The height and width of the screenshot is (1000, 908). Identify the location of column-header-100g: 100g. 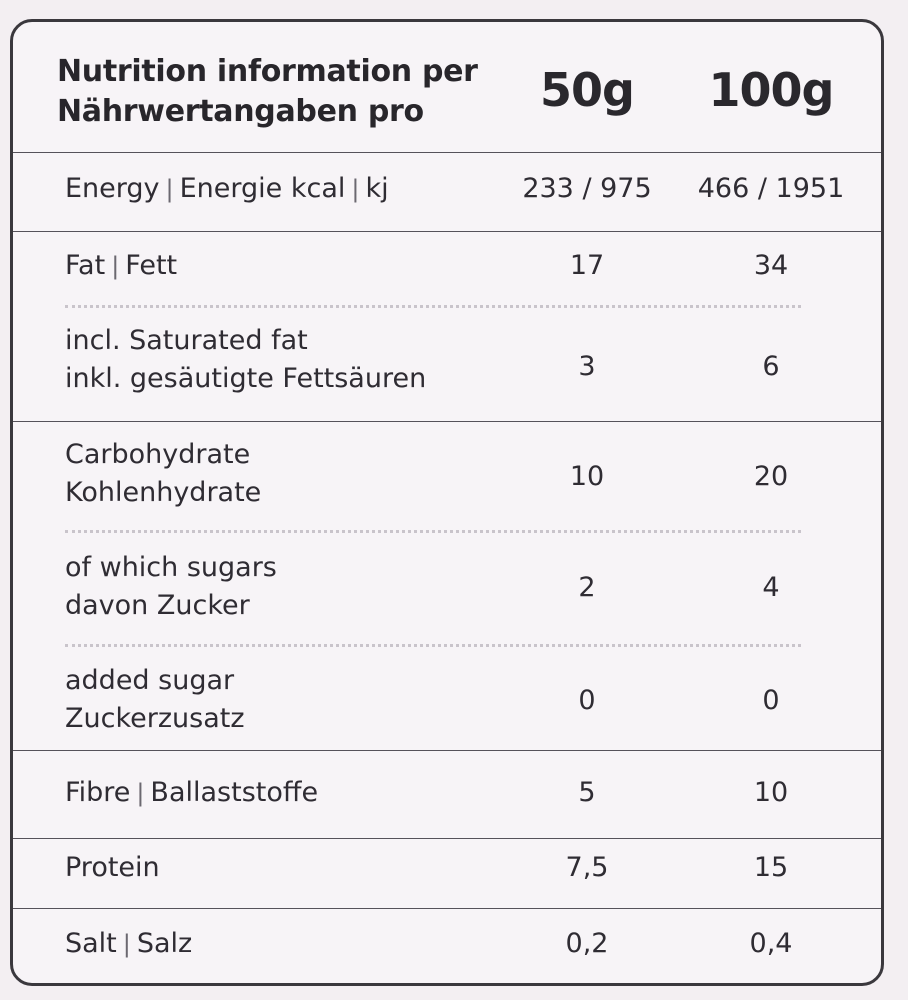
(771, 90).